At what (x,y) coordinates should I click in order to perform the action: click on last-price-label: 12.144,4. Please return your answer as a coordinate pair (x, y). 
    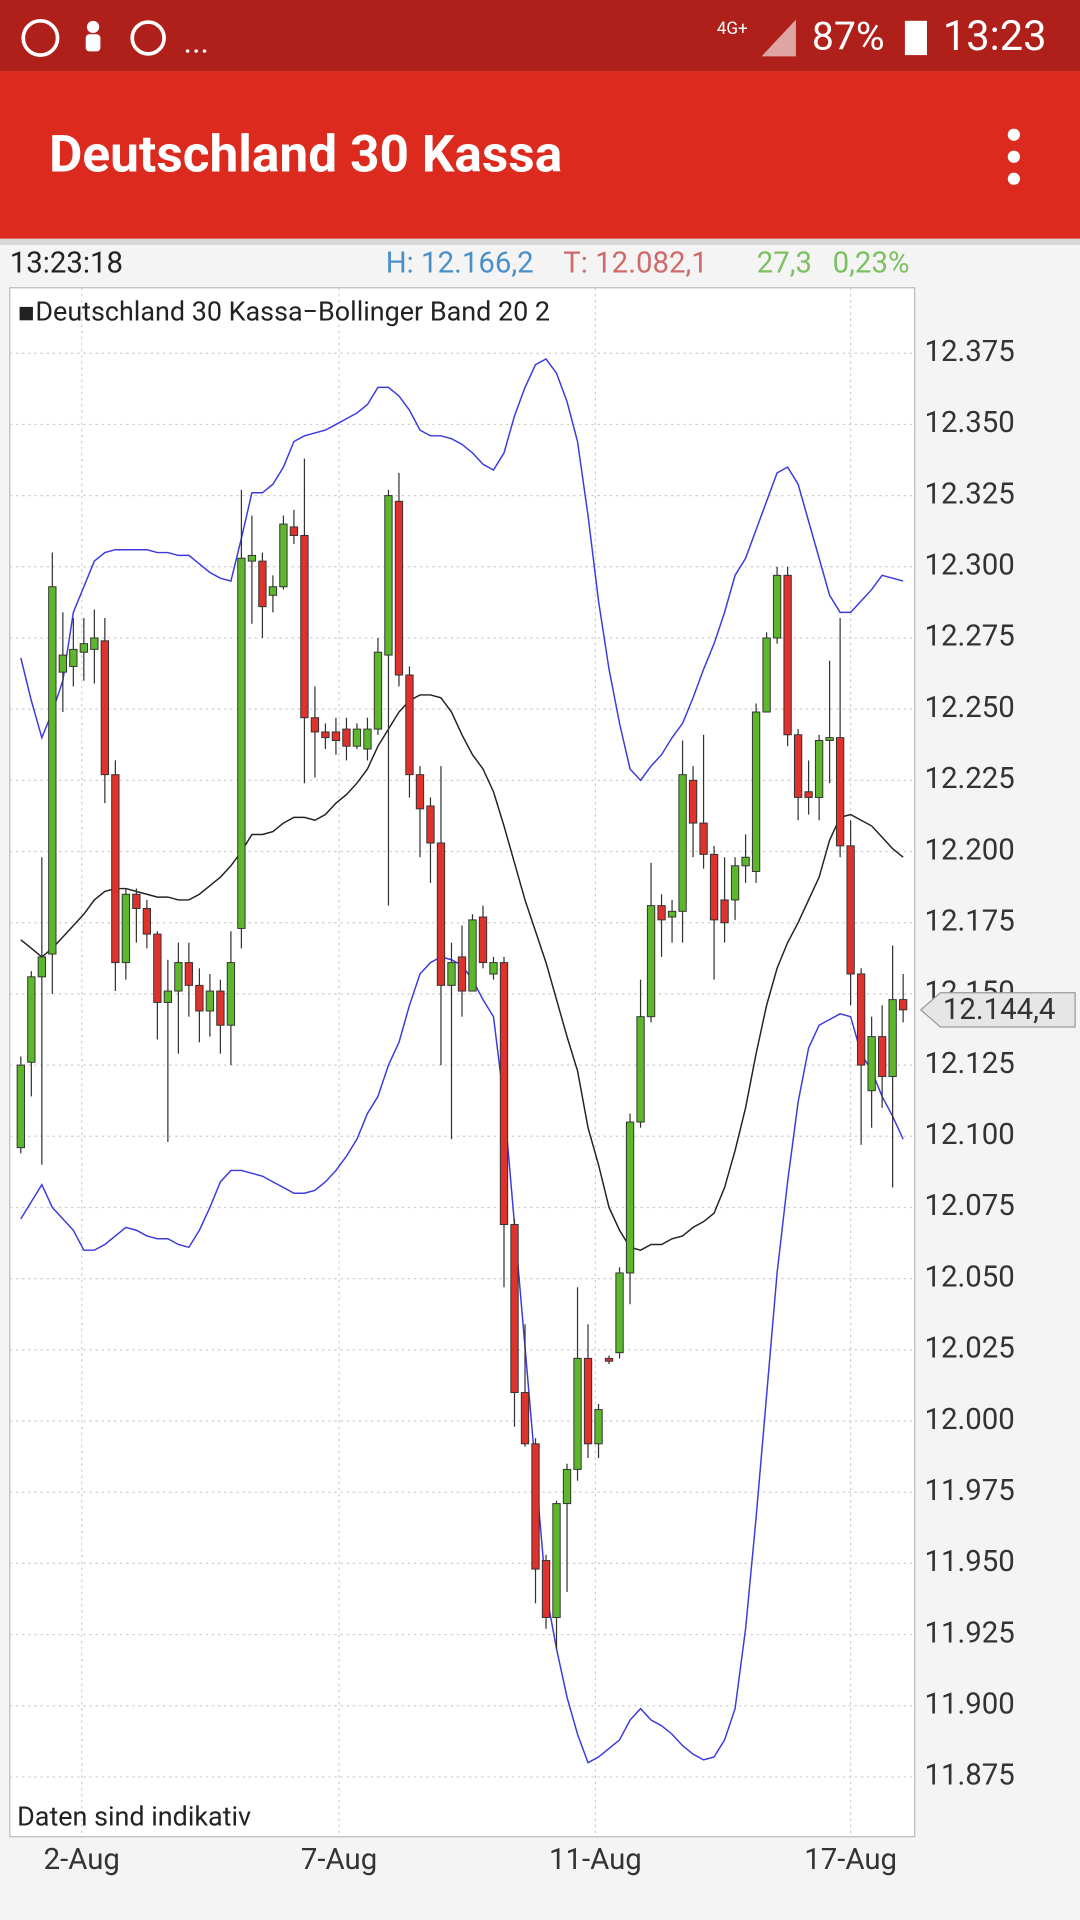
    Looking at the image, I should click on (999, 1010).